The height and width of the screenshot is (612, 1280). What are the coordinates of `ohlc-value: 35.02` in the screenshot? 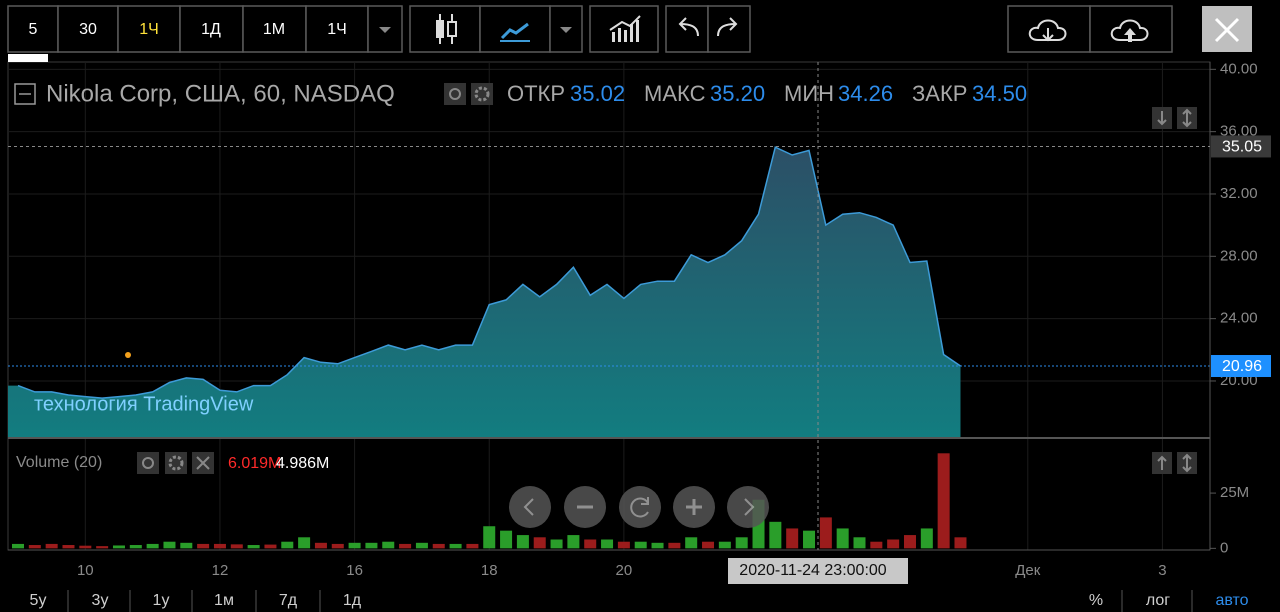 It's located at (597, 93).